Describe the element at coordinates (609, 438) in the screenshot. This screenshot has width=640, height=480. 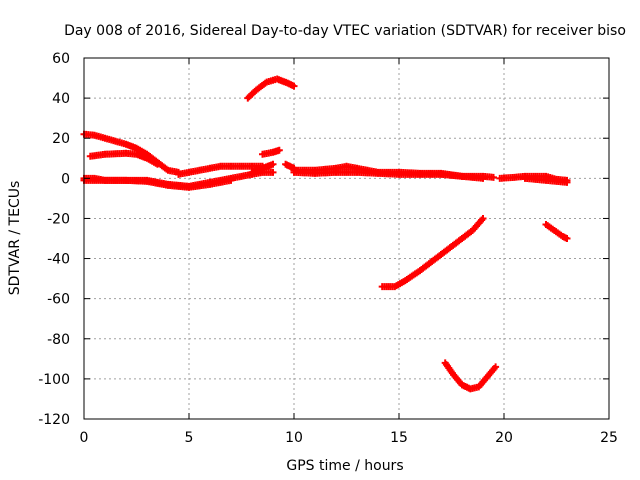
I see `x-tick-label: 25` at that location.